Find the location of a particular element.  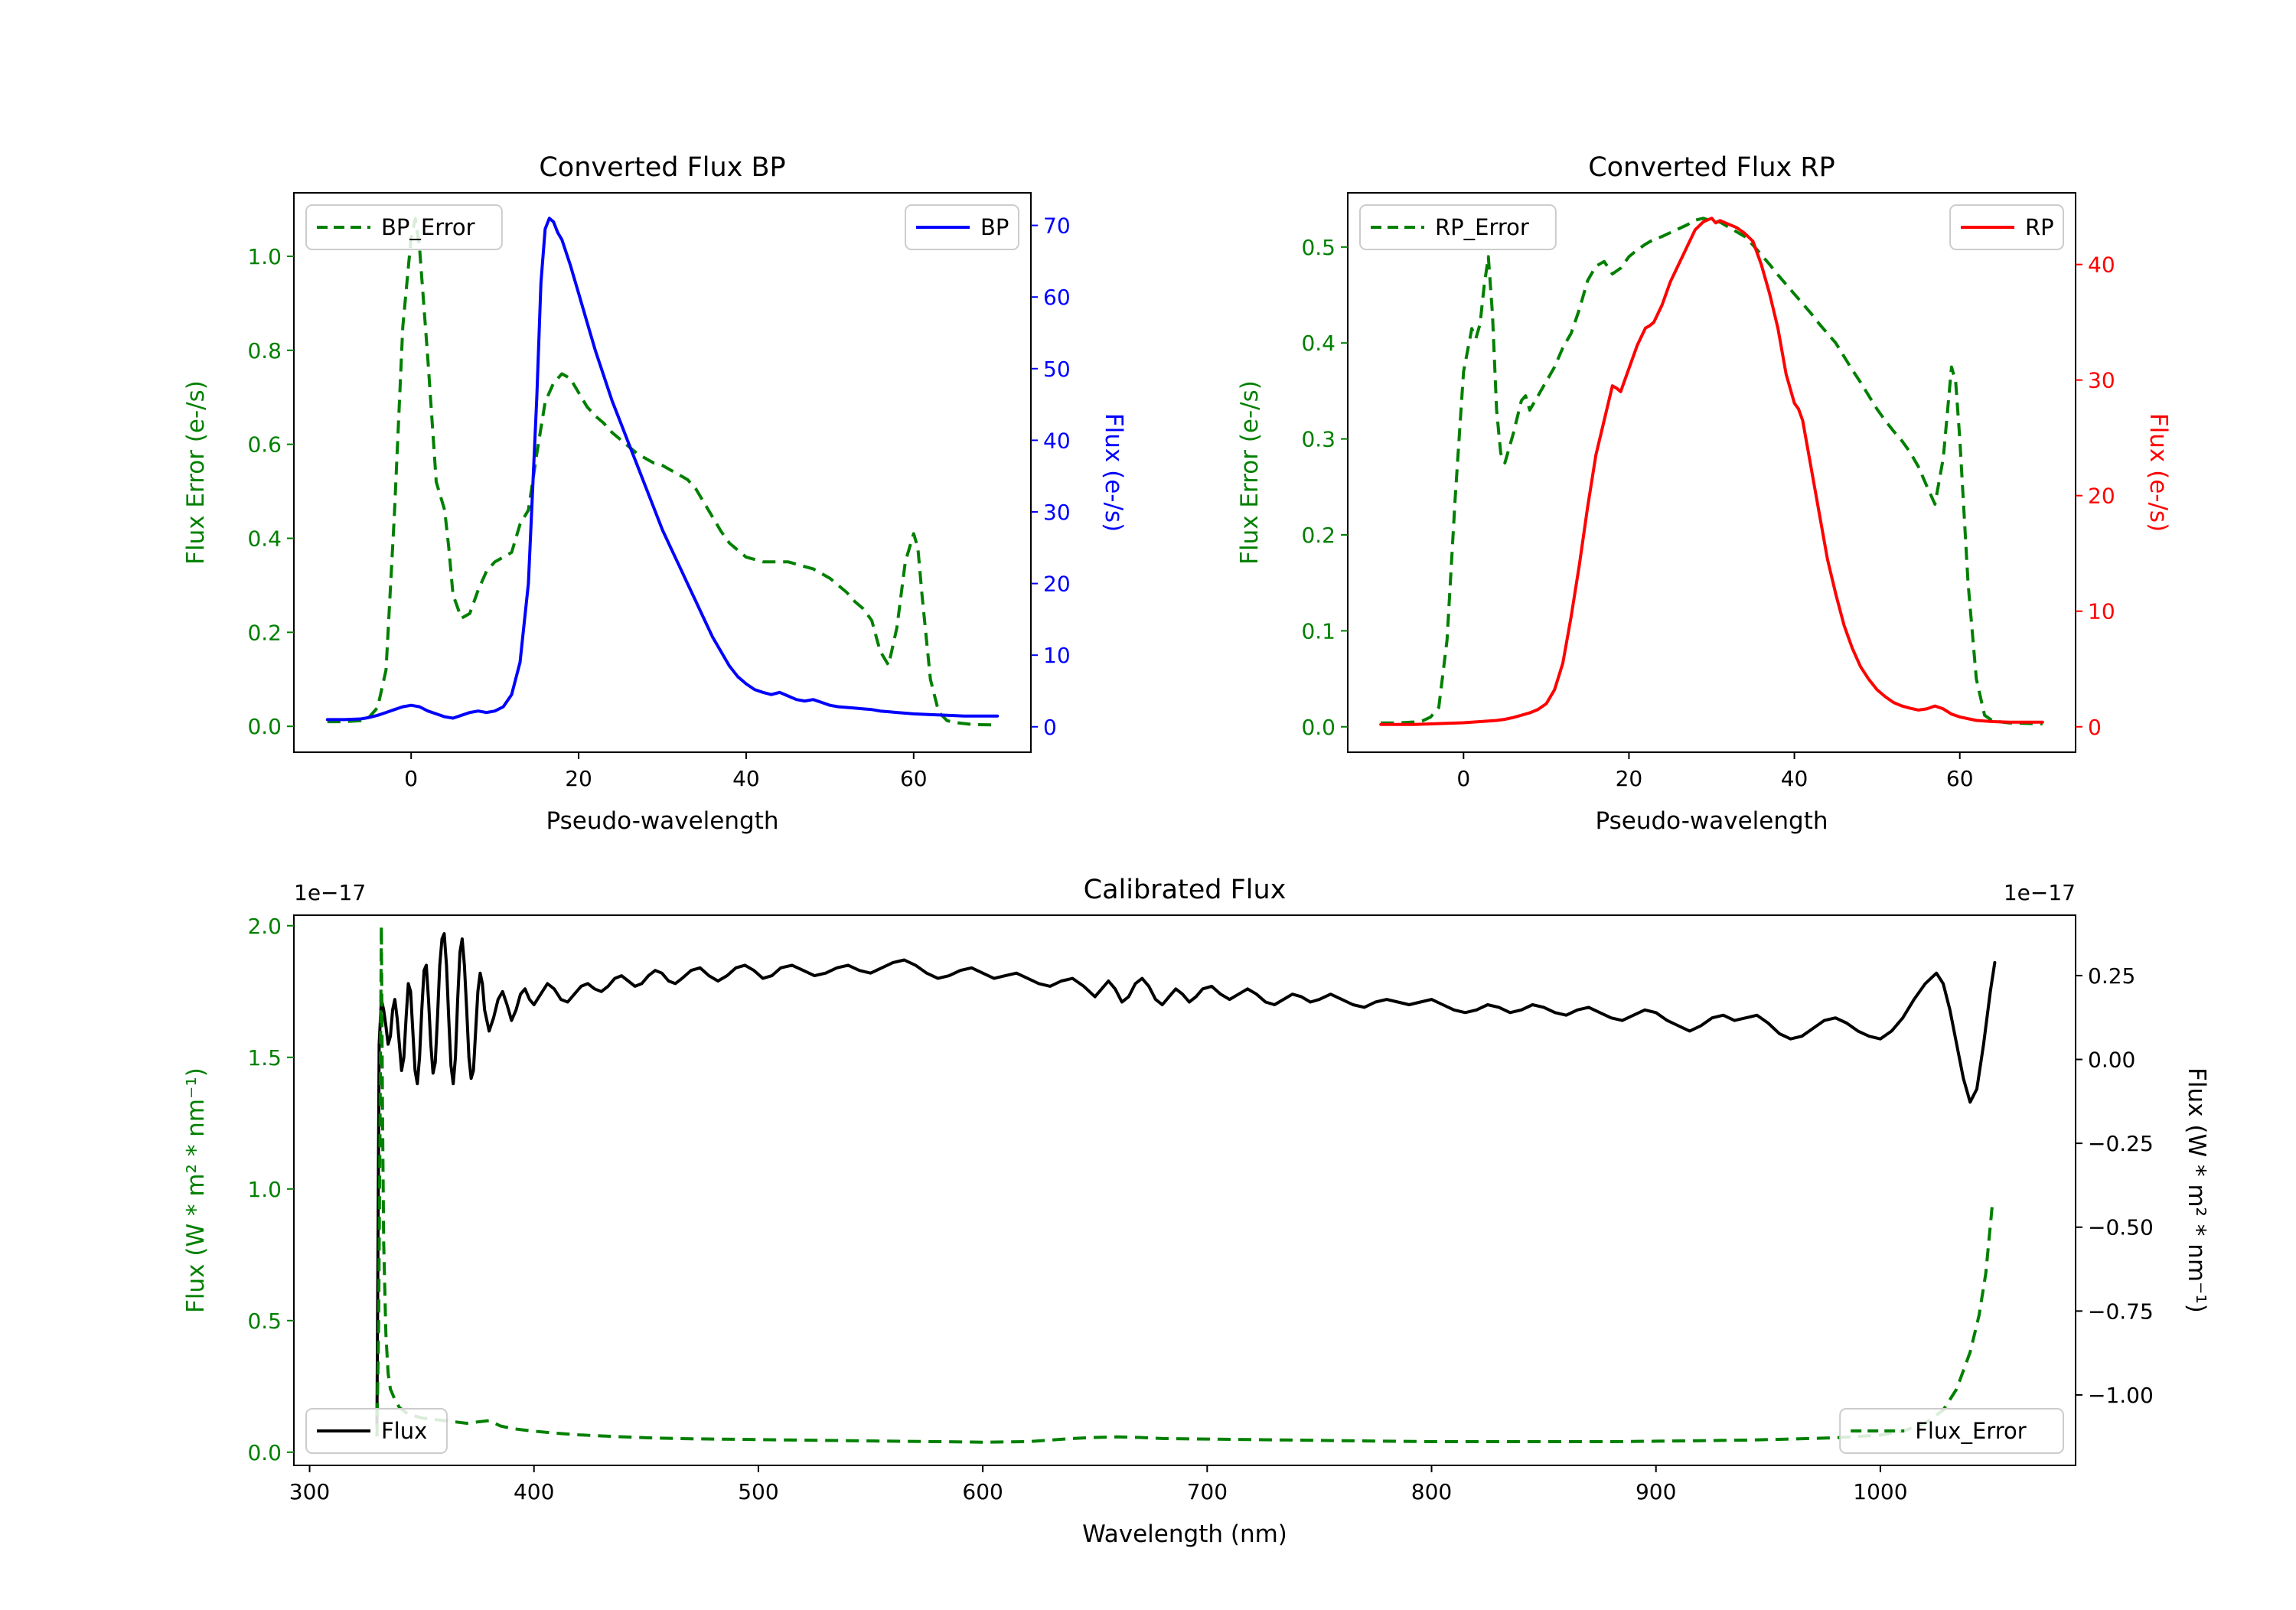

cal-yleft-tick-label: 0.5 is located at coordinates (264, 1322).